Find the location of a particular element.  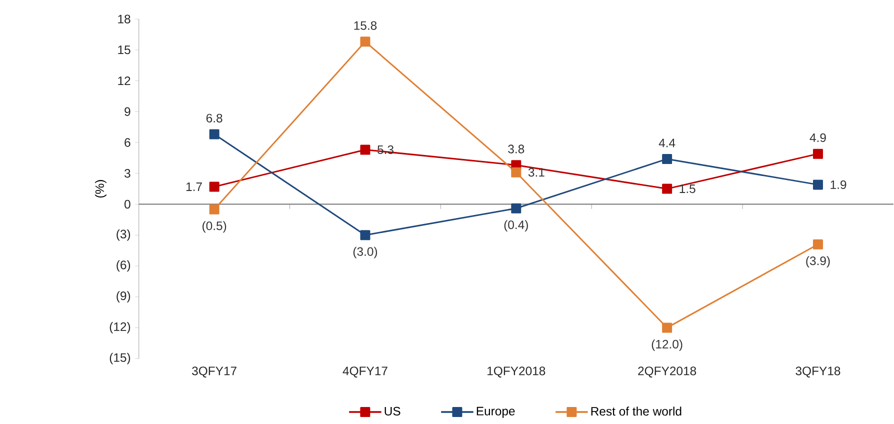

legend-label: Rest of the world is located at coordinates (636, 411).